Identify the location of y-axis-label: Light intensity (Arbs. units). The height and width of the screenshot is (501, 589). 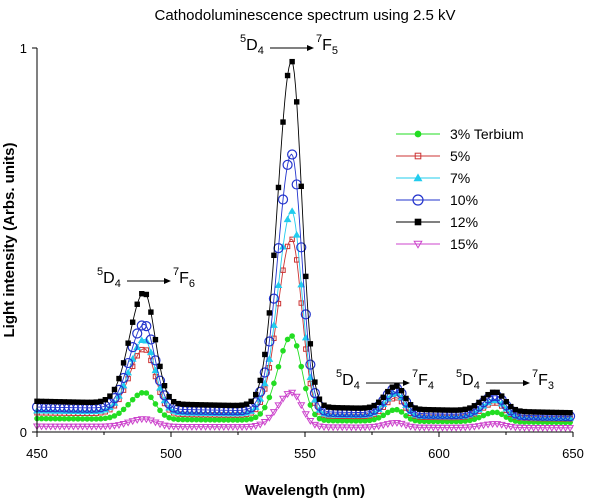
(9, 240).